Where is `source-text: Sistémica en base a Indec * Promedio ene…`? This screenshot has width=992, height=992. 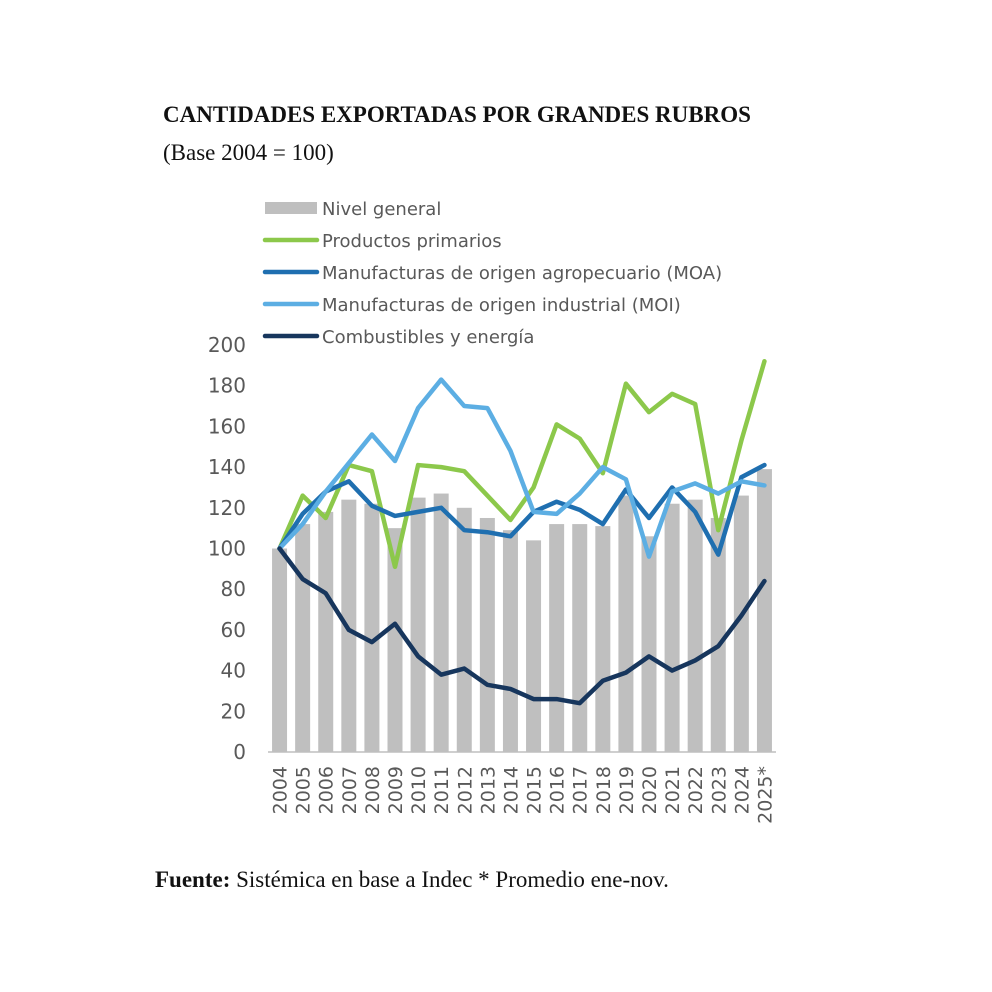 source-text: Sistémica en base a Indec * Promedio ene… is located at coordinates (452, 879).